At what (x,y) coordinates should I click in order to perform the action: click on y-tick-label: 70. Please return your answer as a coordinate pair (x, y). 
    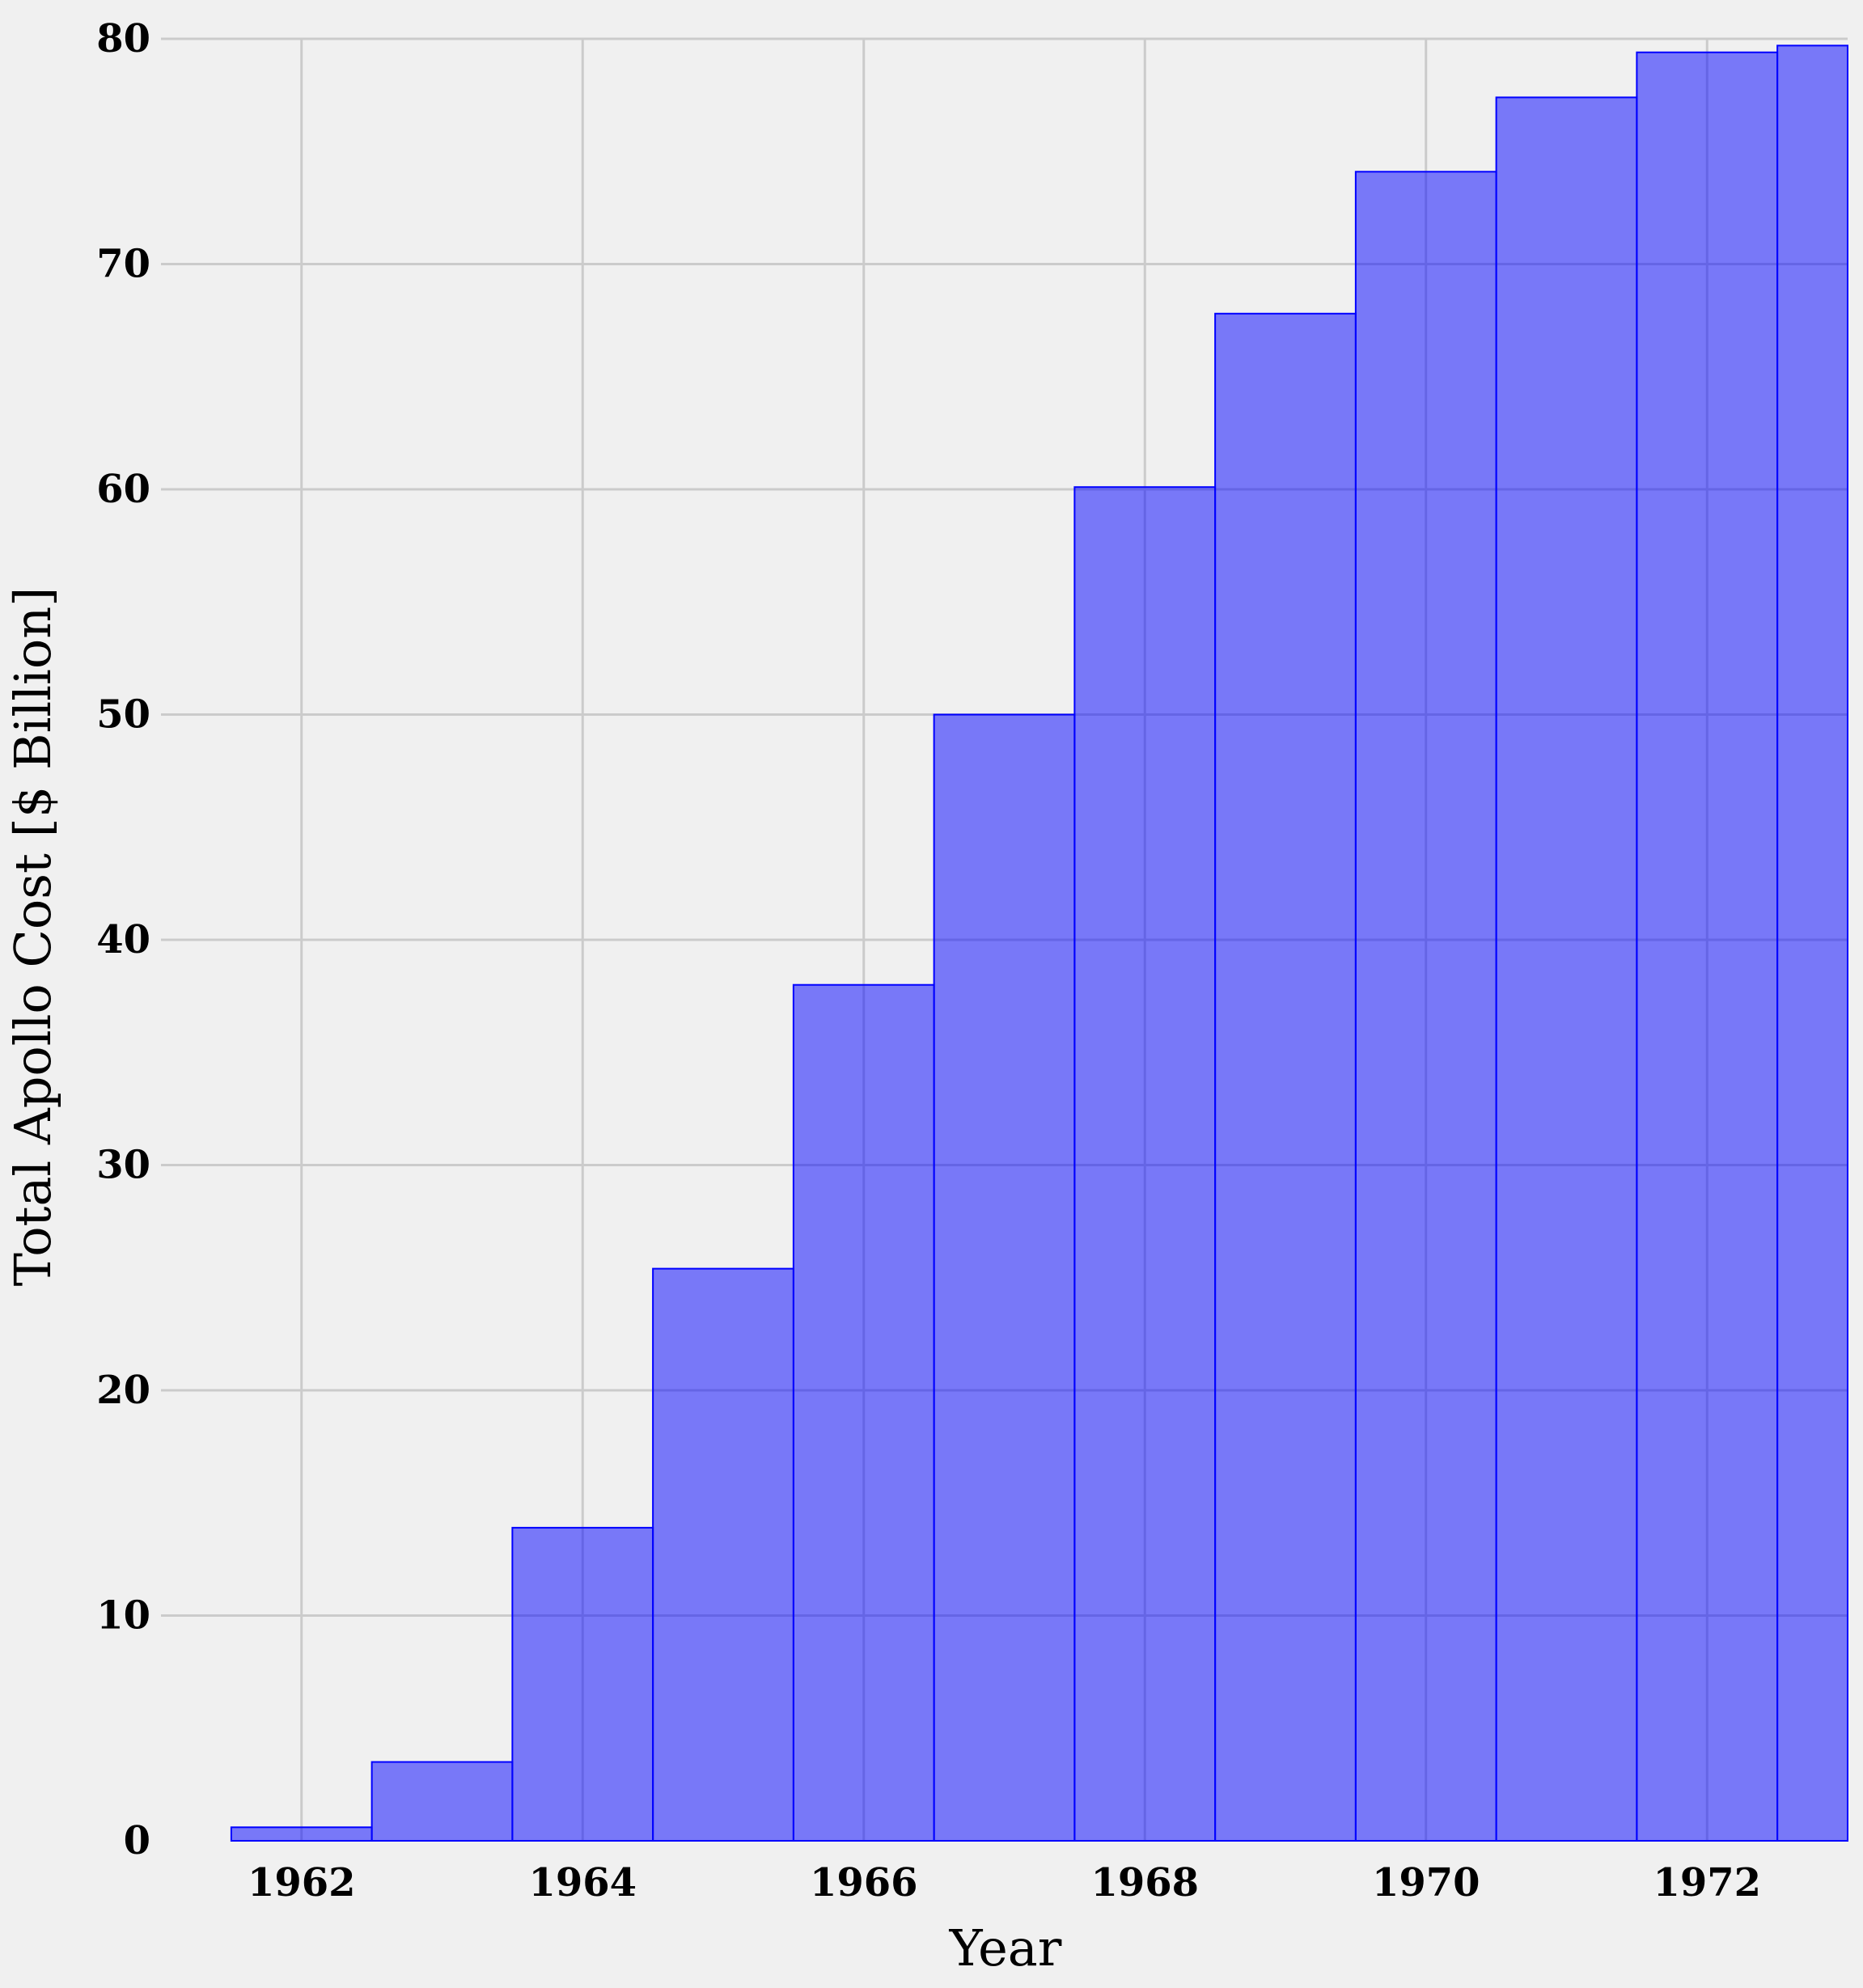
    Looking at the image, I should click on (123, 264).